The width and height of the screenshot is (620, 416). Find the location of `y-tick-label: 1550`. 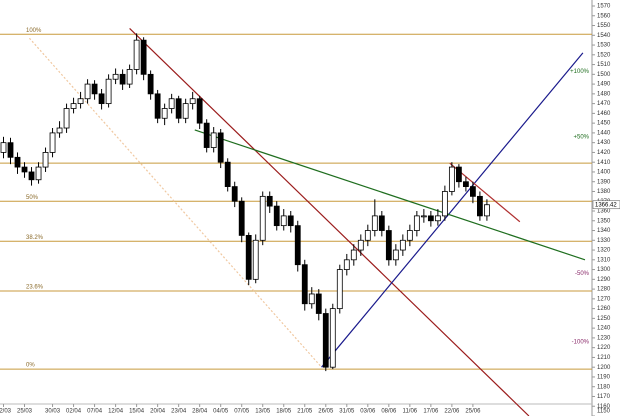

y-tick-label: 1550 is located at coordinates (604, 26).